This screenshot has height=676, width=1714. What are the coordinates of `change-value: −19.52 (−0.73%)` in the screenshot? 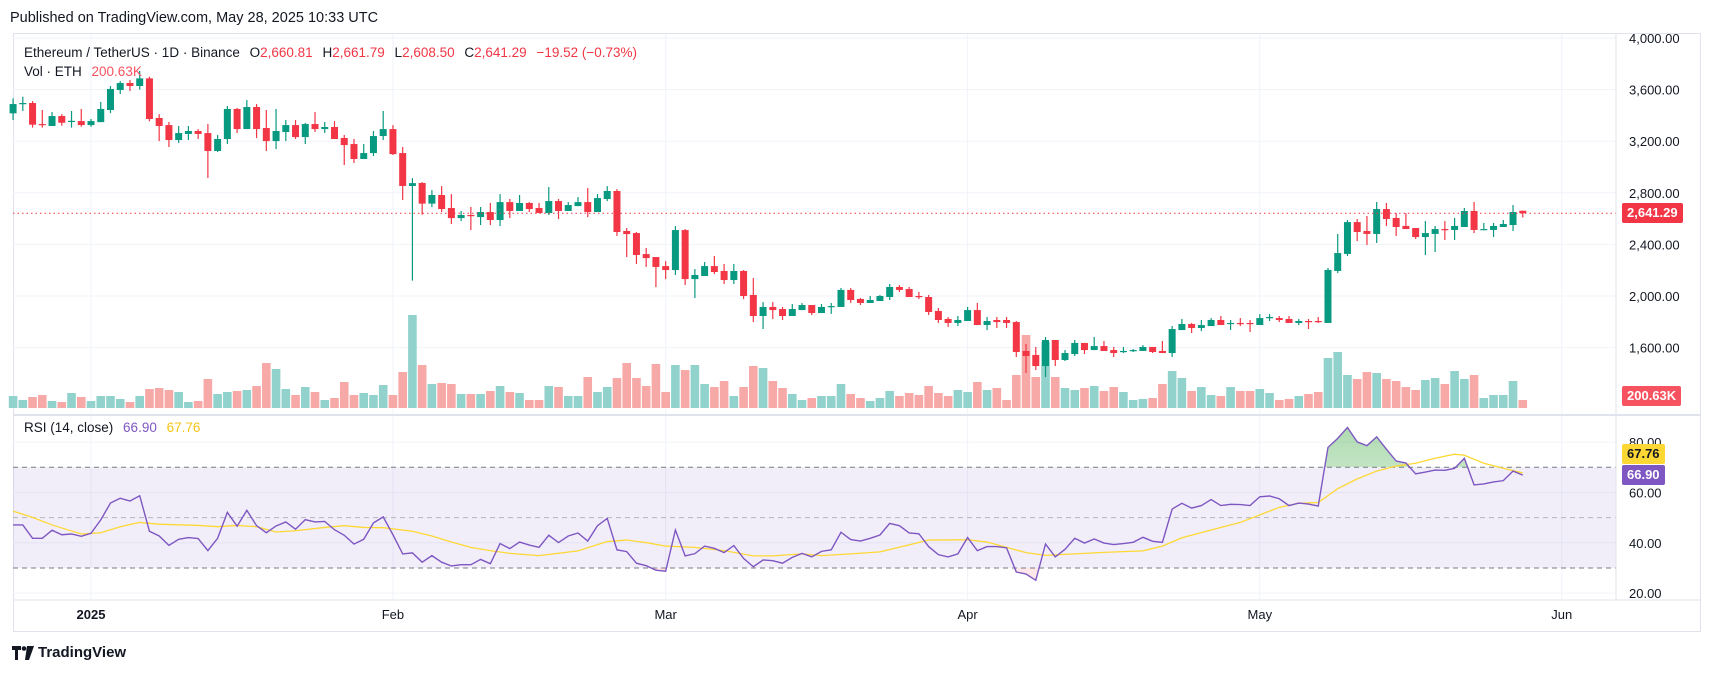 It's located at (587, 52).